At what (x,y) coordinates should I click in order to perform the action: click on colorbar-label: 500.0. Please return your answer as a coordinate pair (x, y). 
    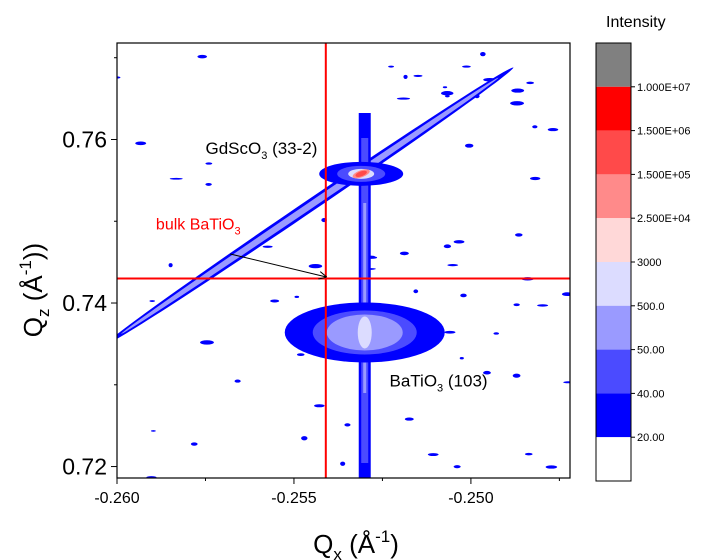
    Looking at the image, I should click on (651, 307).